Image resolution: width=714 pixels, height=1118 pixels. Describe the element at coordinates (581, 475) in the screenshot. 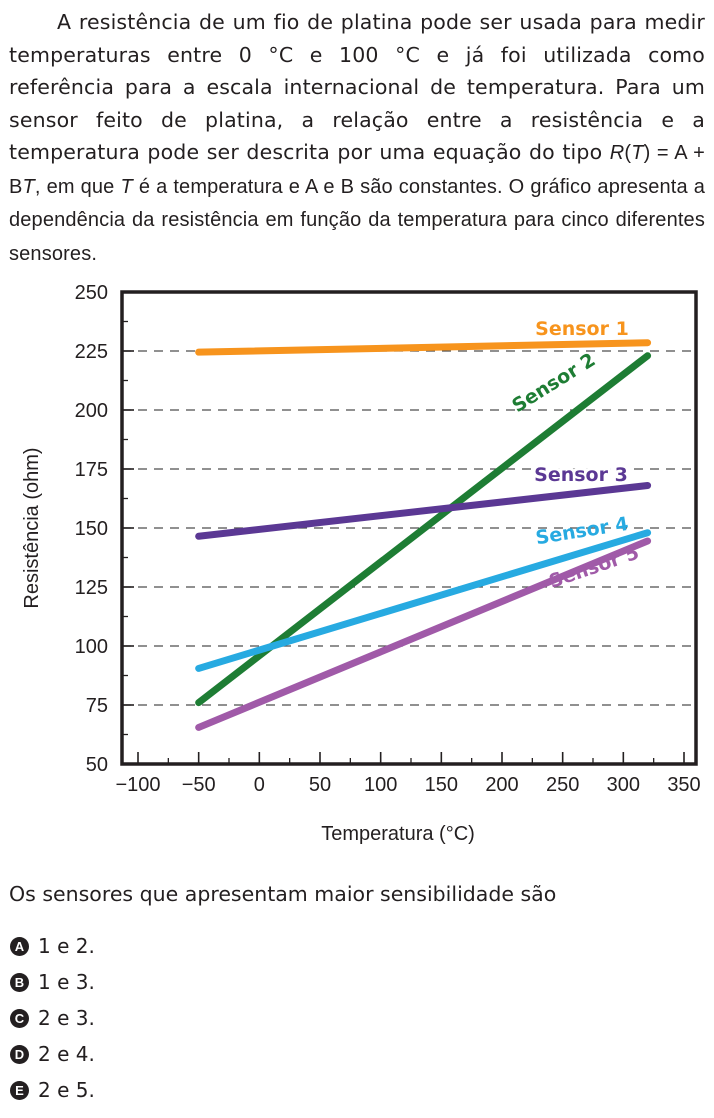

I see `series-label-sensor-3: Sensor 3` at that location.